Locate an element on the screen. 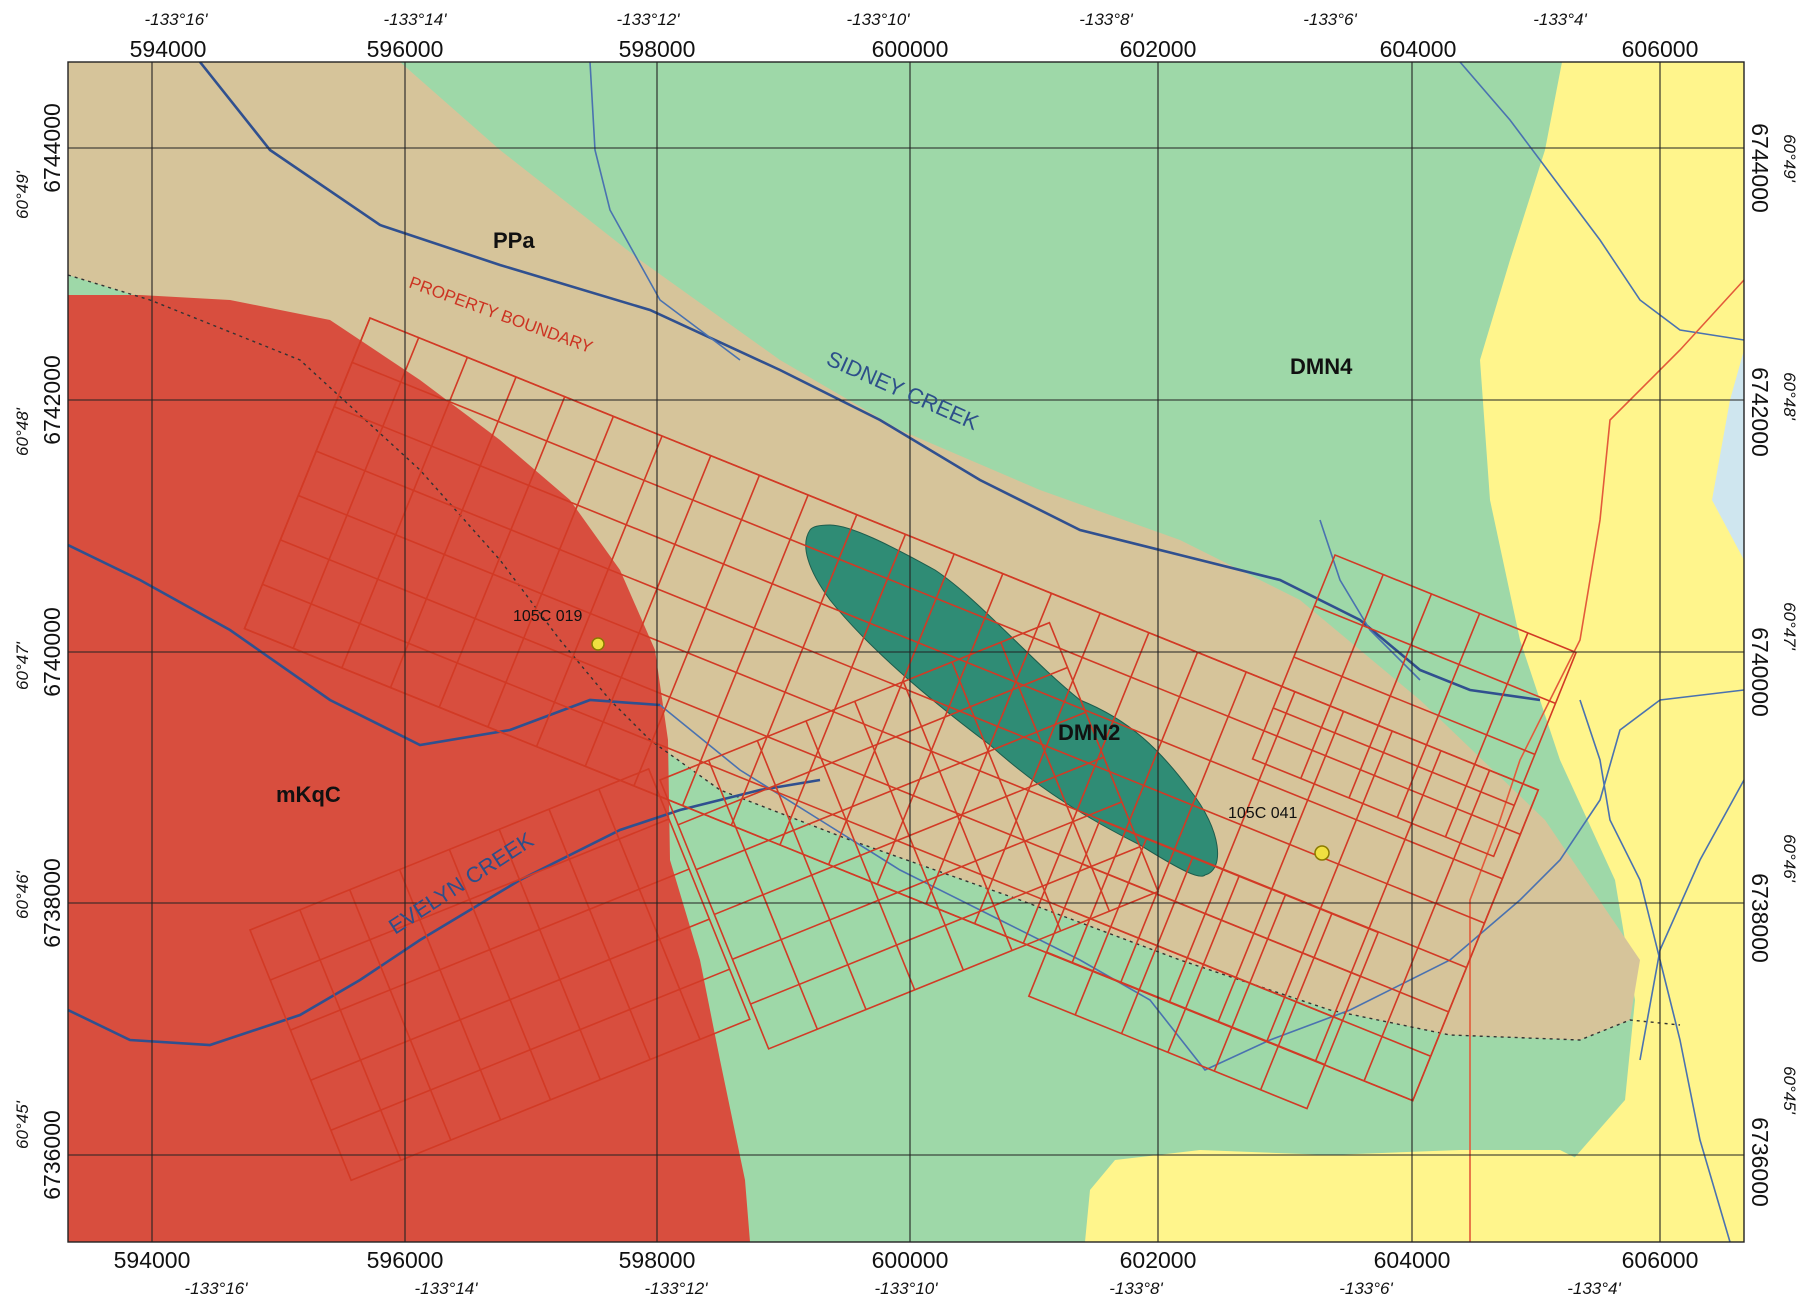 This screenshot has height=1302, width=1809. unit-yellow-south-area is located at coordinates (1342, 1196).